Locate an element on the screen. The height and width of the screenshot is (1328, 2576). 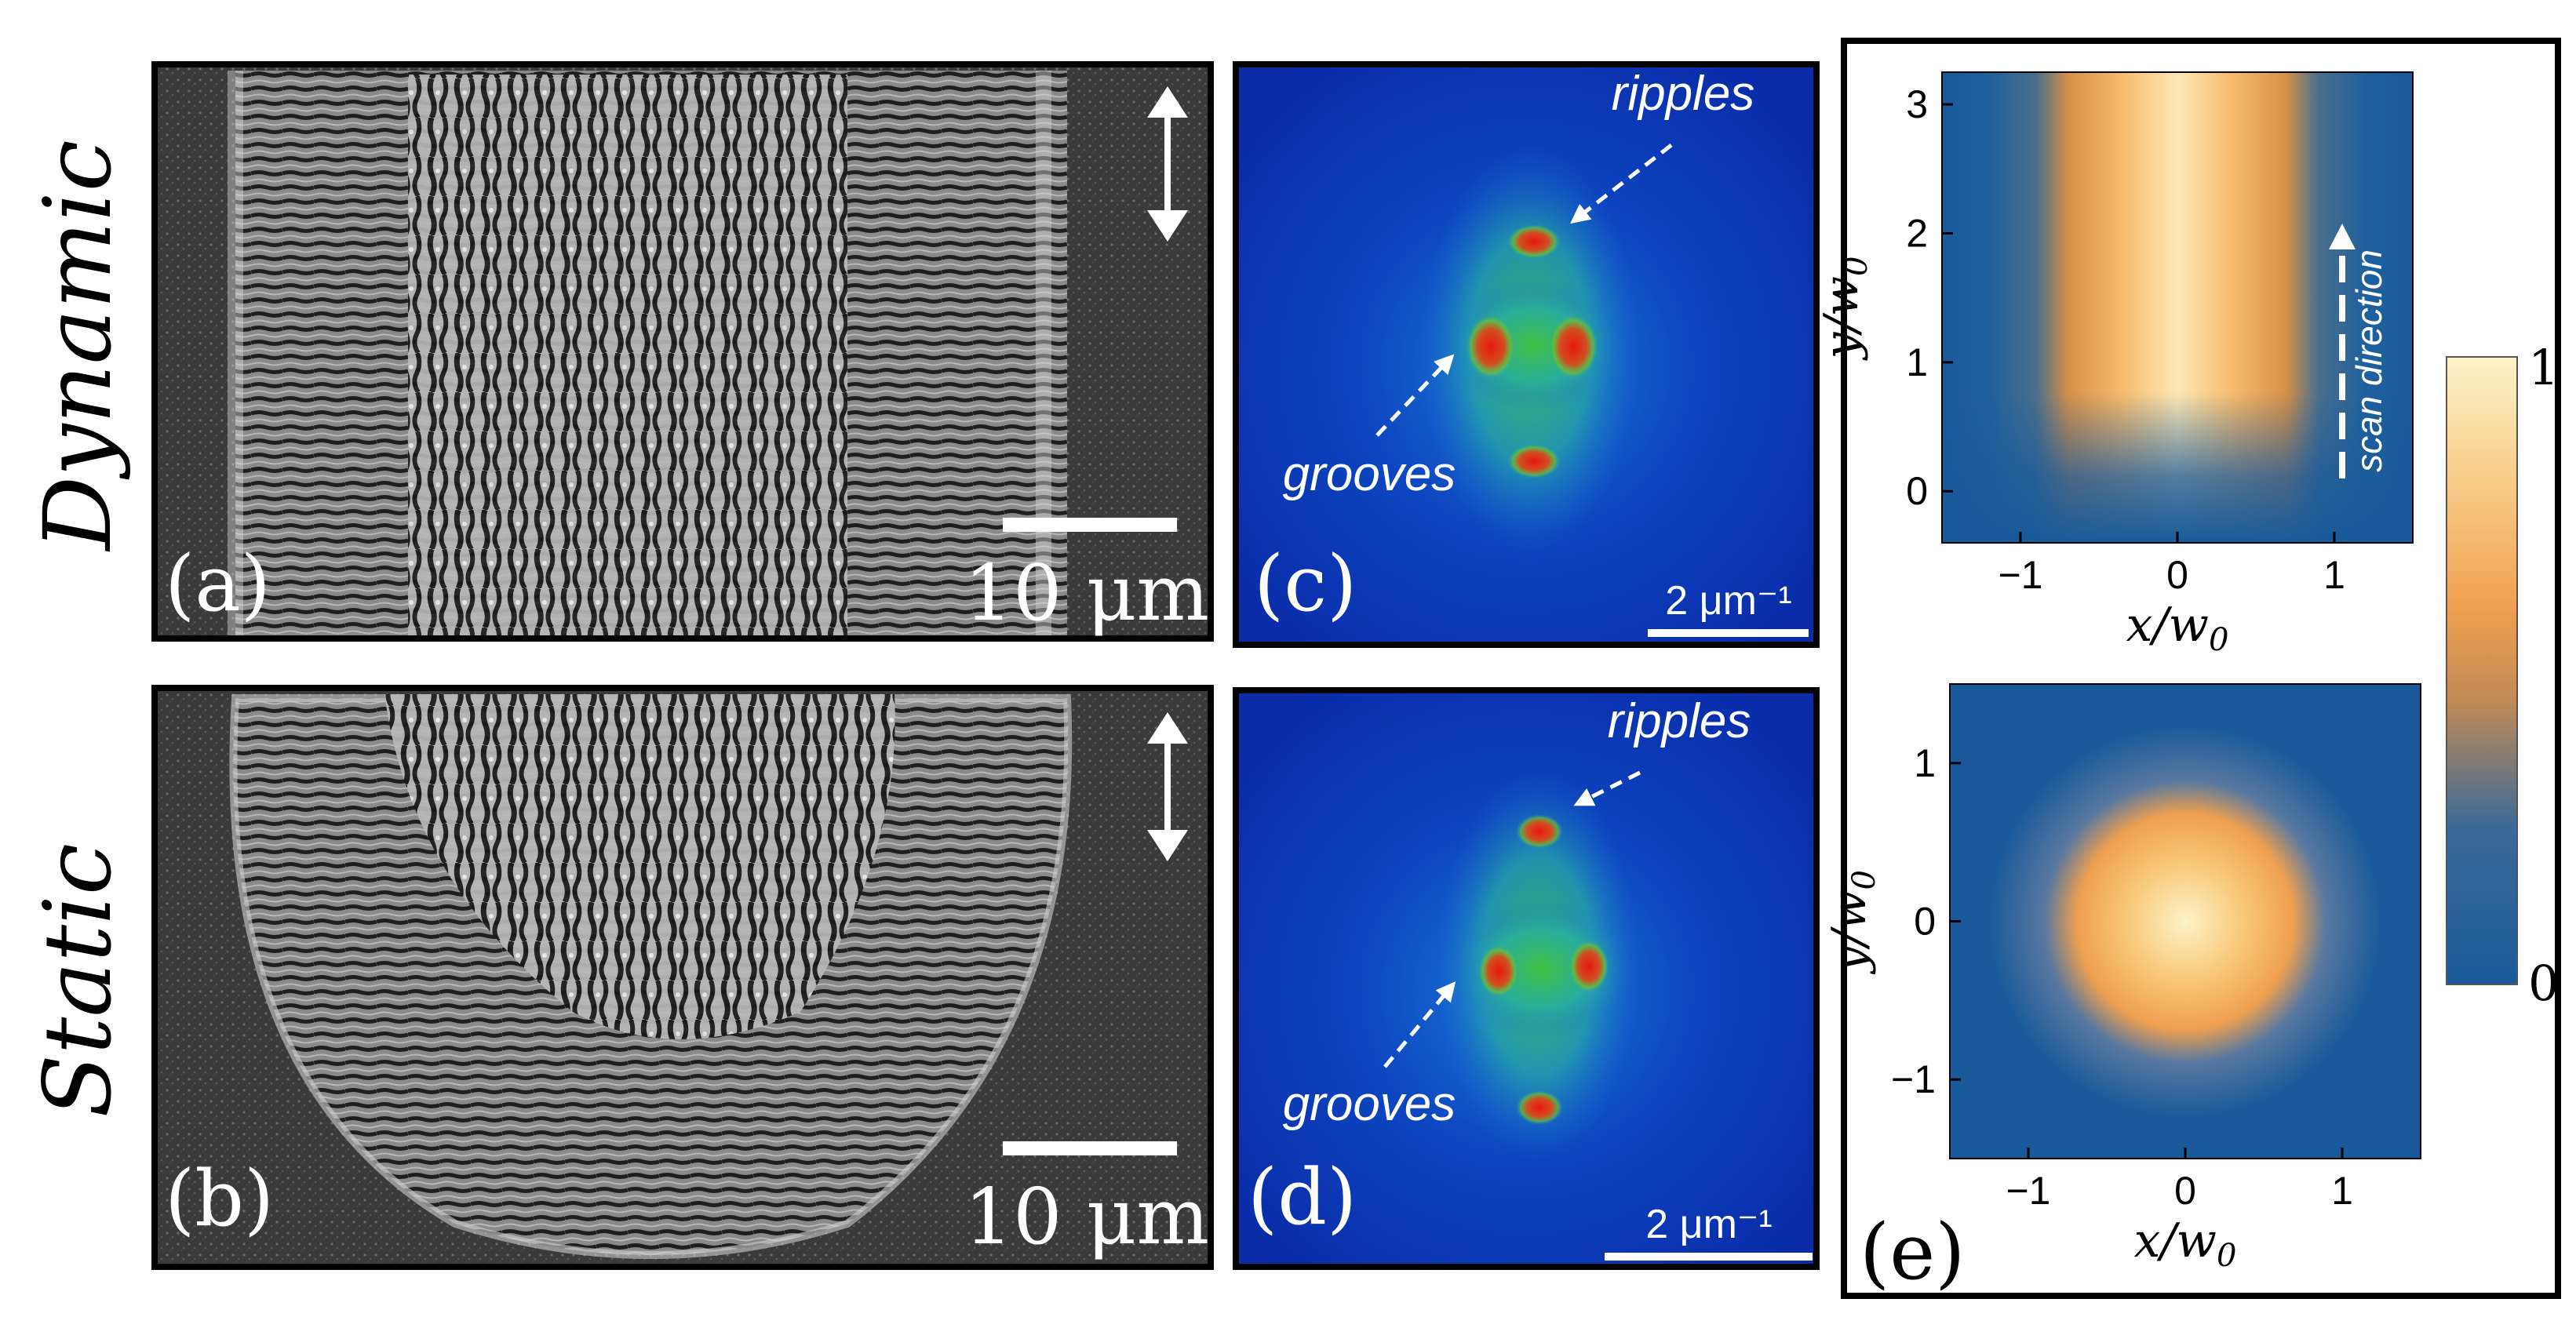
annotation-ripples-d: ripples is located at coordinates (1679, 721).